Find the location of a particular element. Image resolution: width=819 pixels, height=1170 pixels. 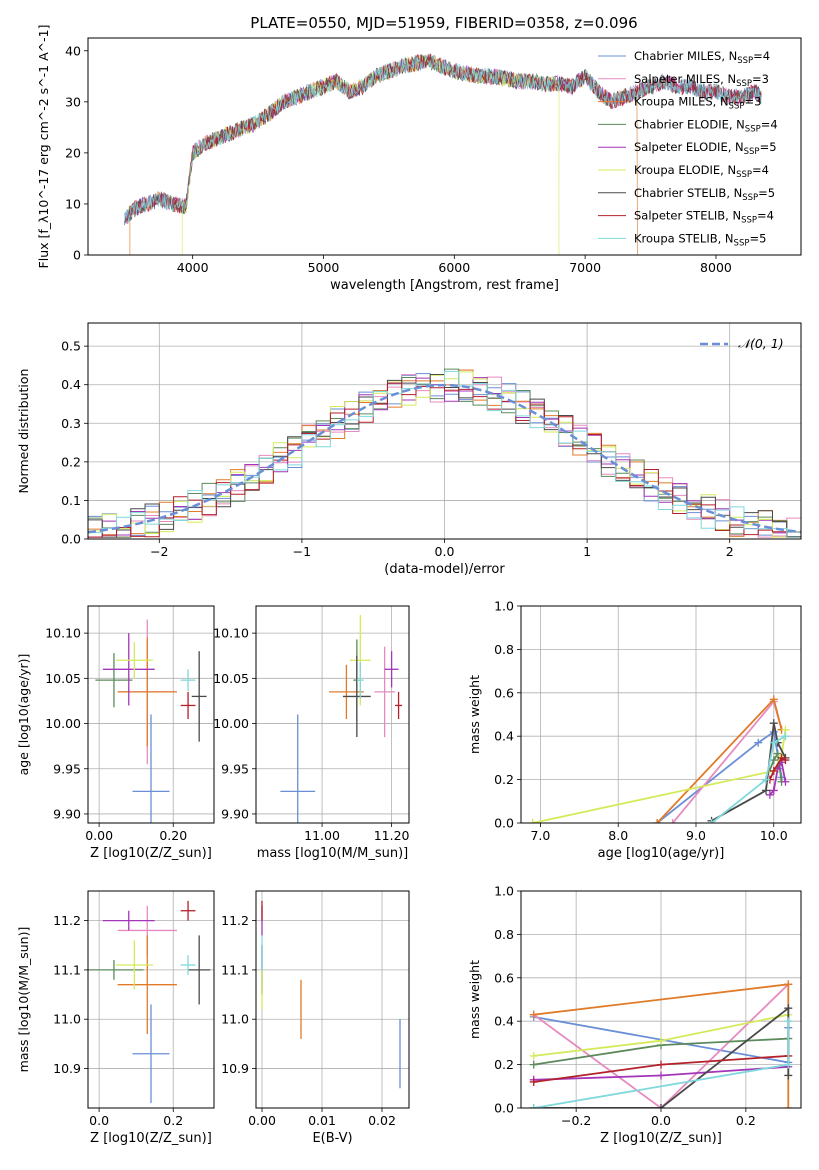

x-tick-label: −2 is located at coordinates (159, 551).